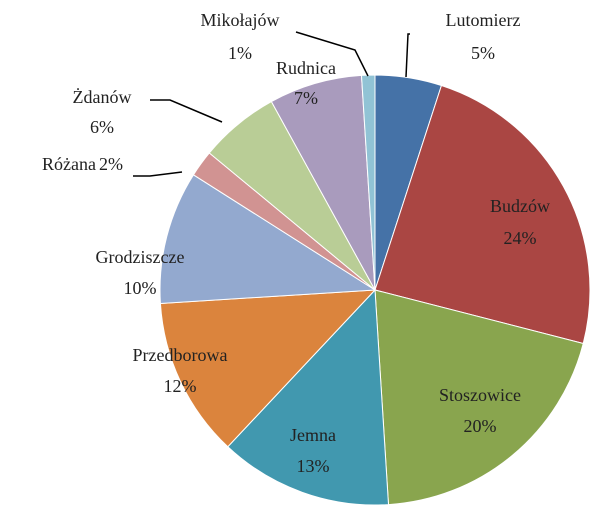  What do you see at coordinates (483, 20) in the screenshot?
I see `slice-name: Lutomierz` at bounding box center [483, 20].